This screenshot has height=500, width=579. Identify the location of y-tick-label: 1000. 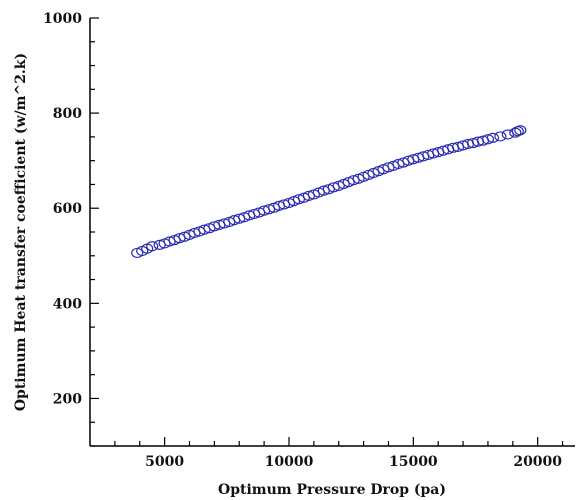
(62, 19).